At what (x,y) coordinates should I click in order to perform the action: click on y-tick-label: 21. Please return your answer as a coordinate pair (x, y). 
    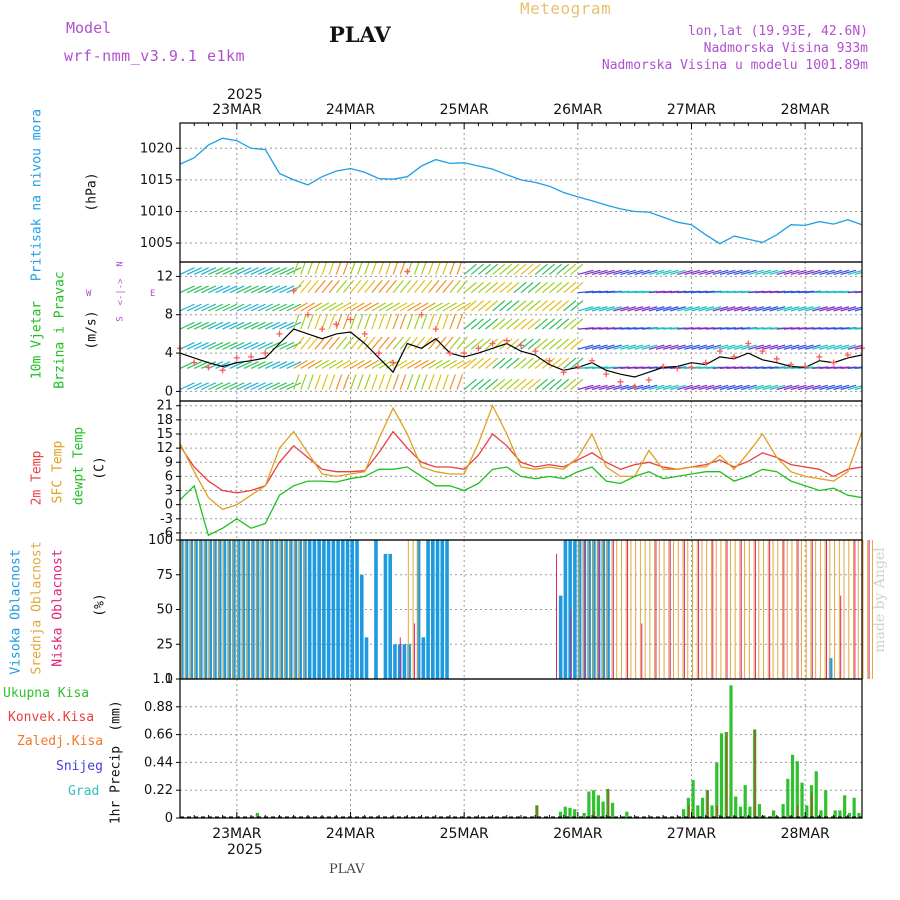
    Looking at the image, I should click on (164, 406).